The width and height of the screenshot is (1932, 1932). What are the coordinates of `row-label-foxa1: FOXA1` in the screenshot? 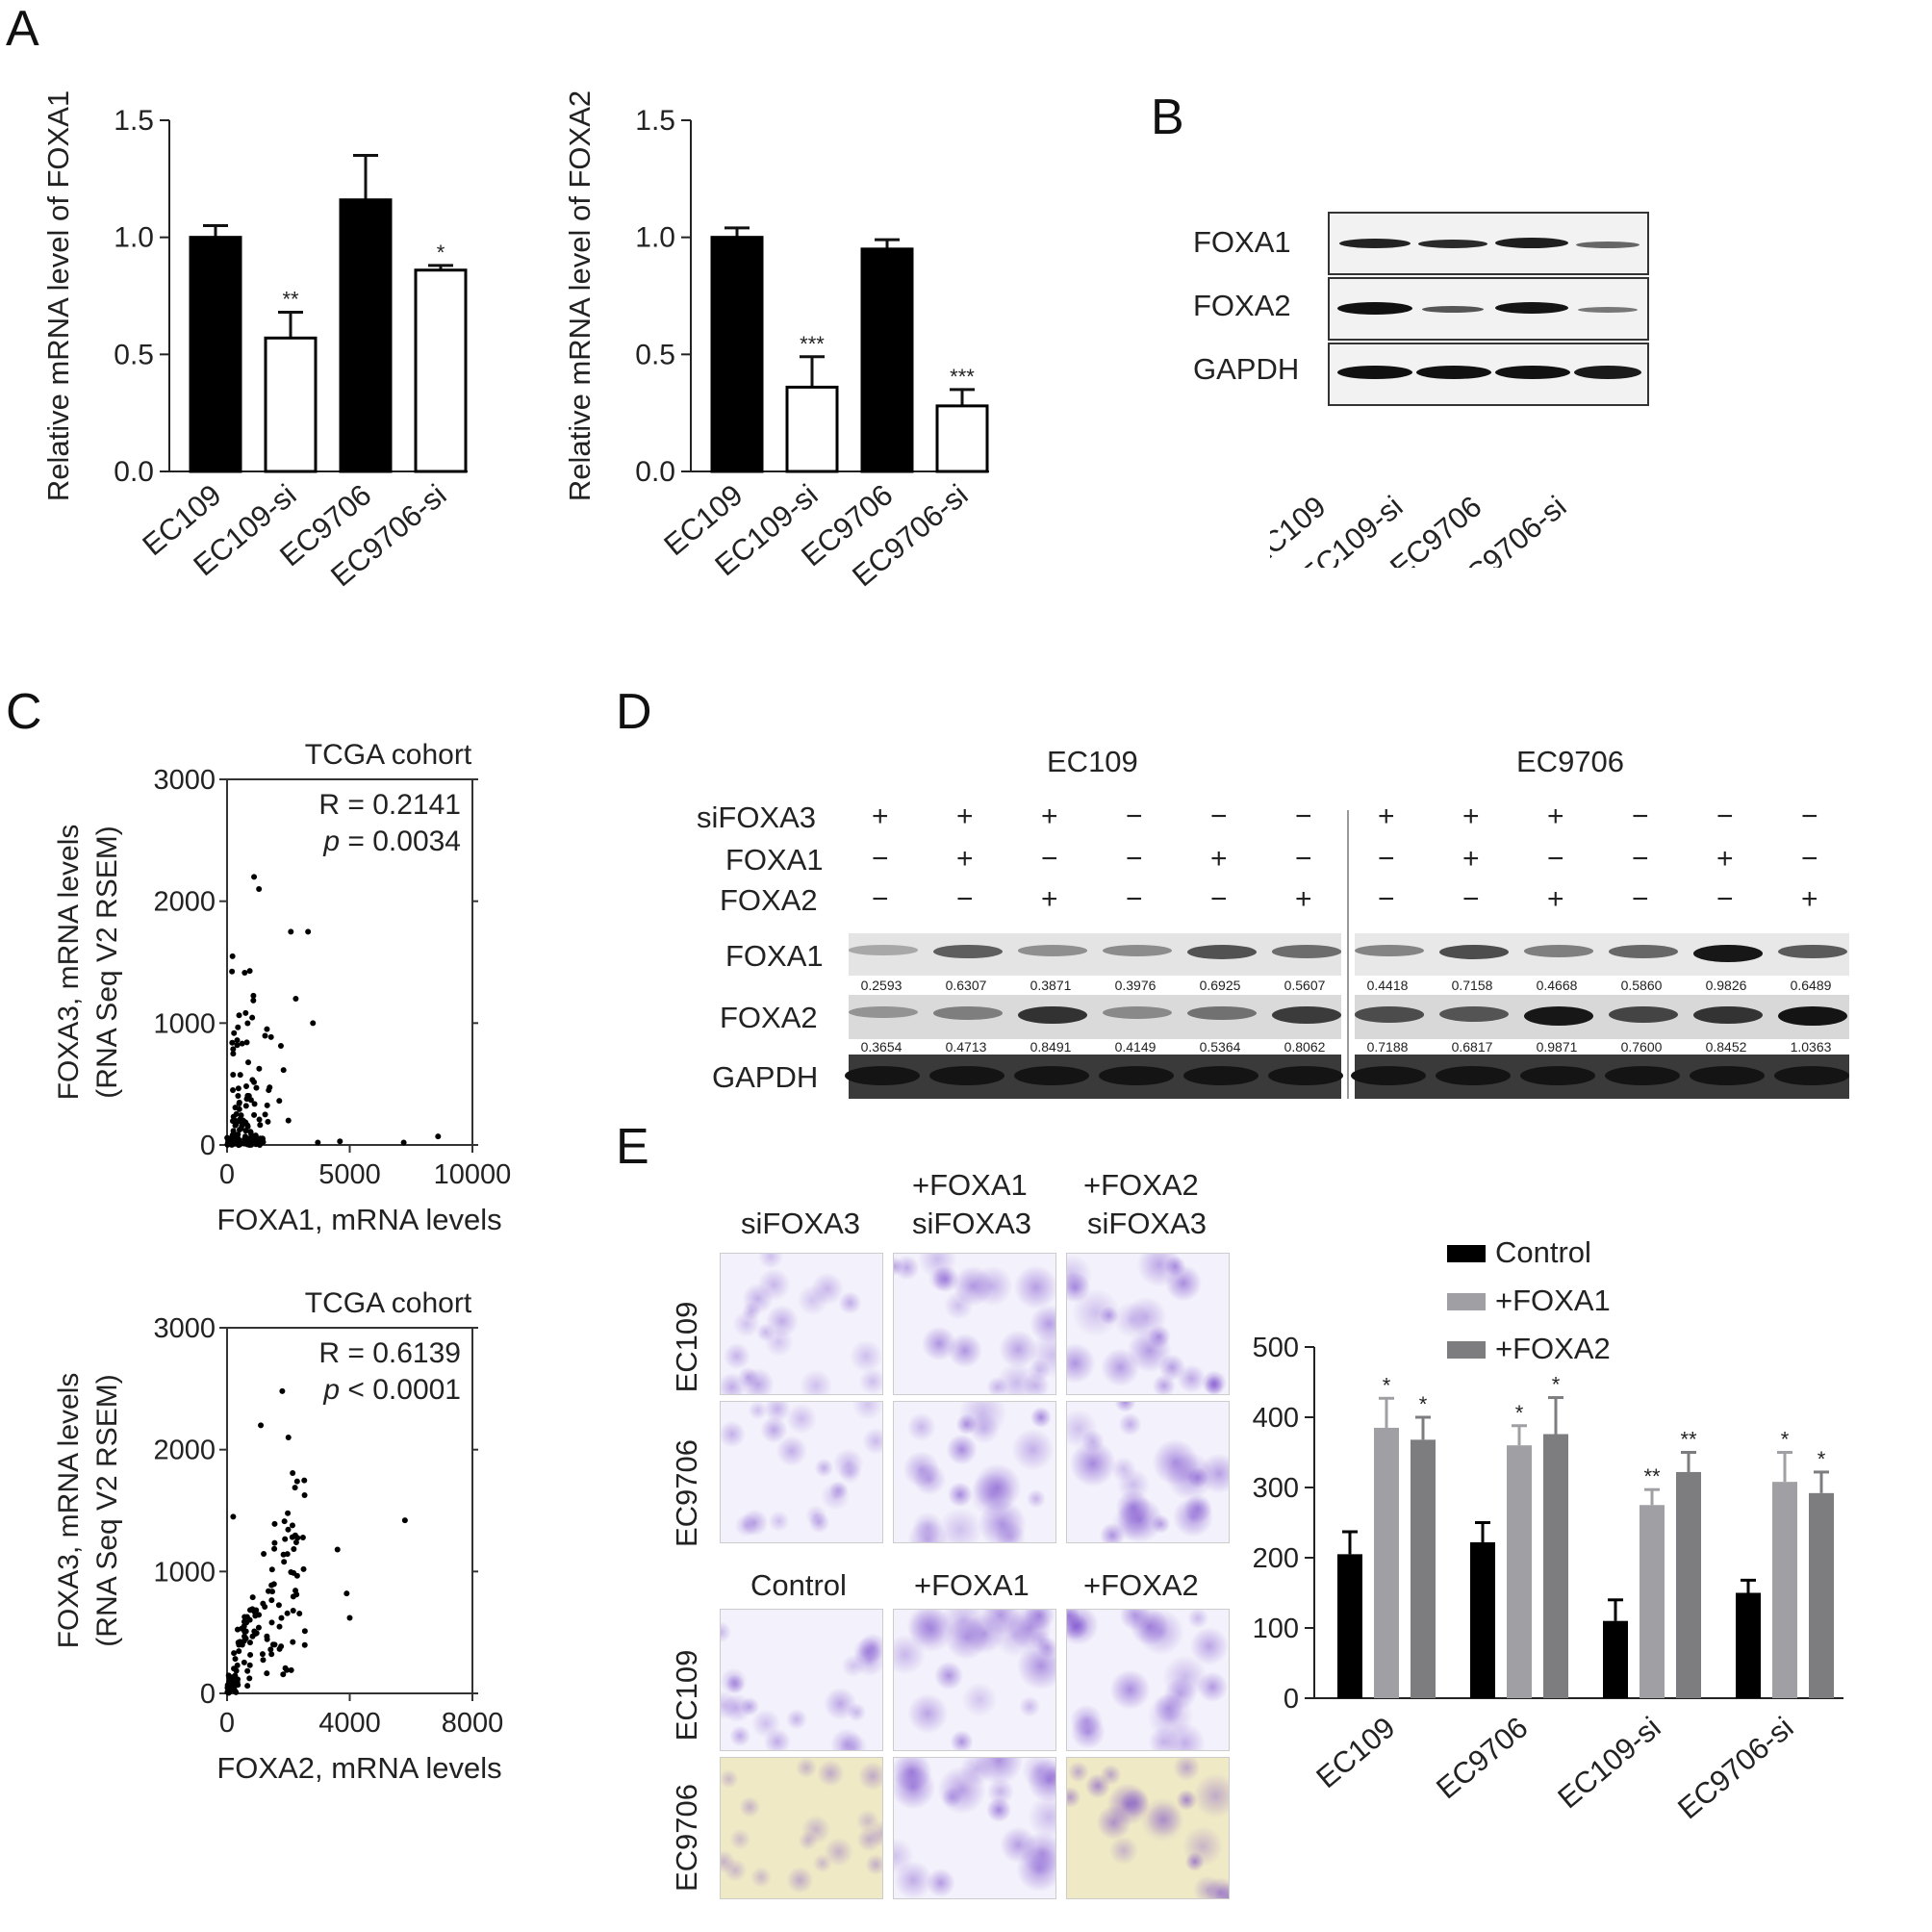 It's located at (774, 860).